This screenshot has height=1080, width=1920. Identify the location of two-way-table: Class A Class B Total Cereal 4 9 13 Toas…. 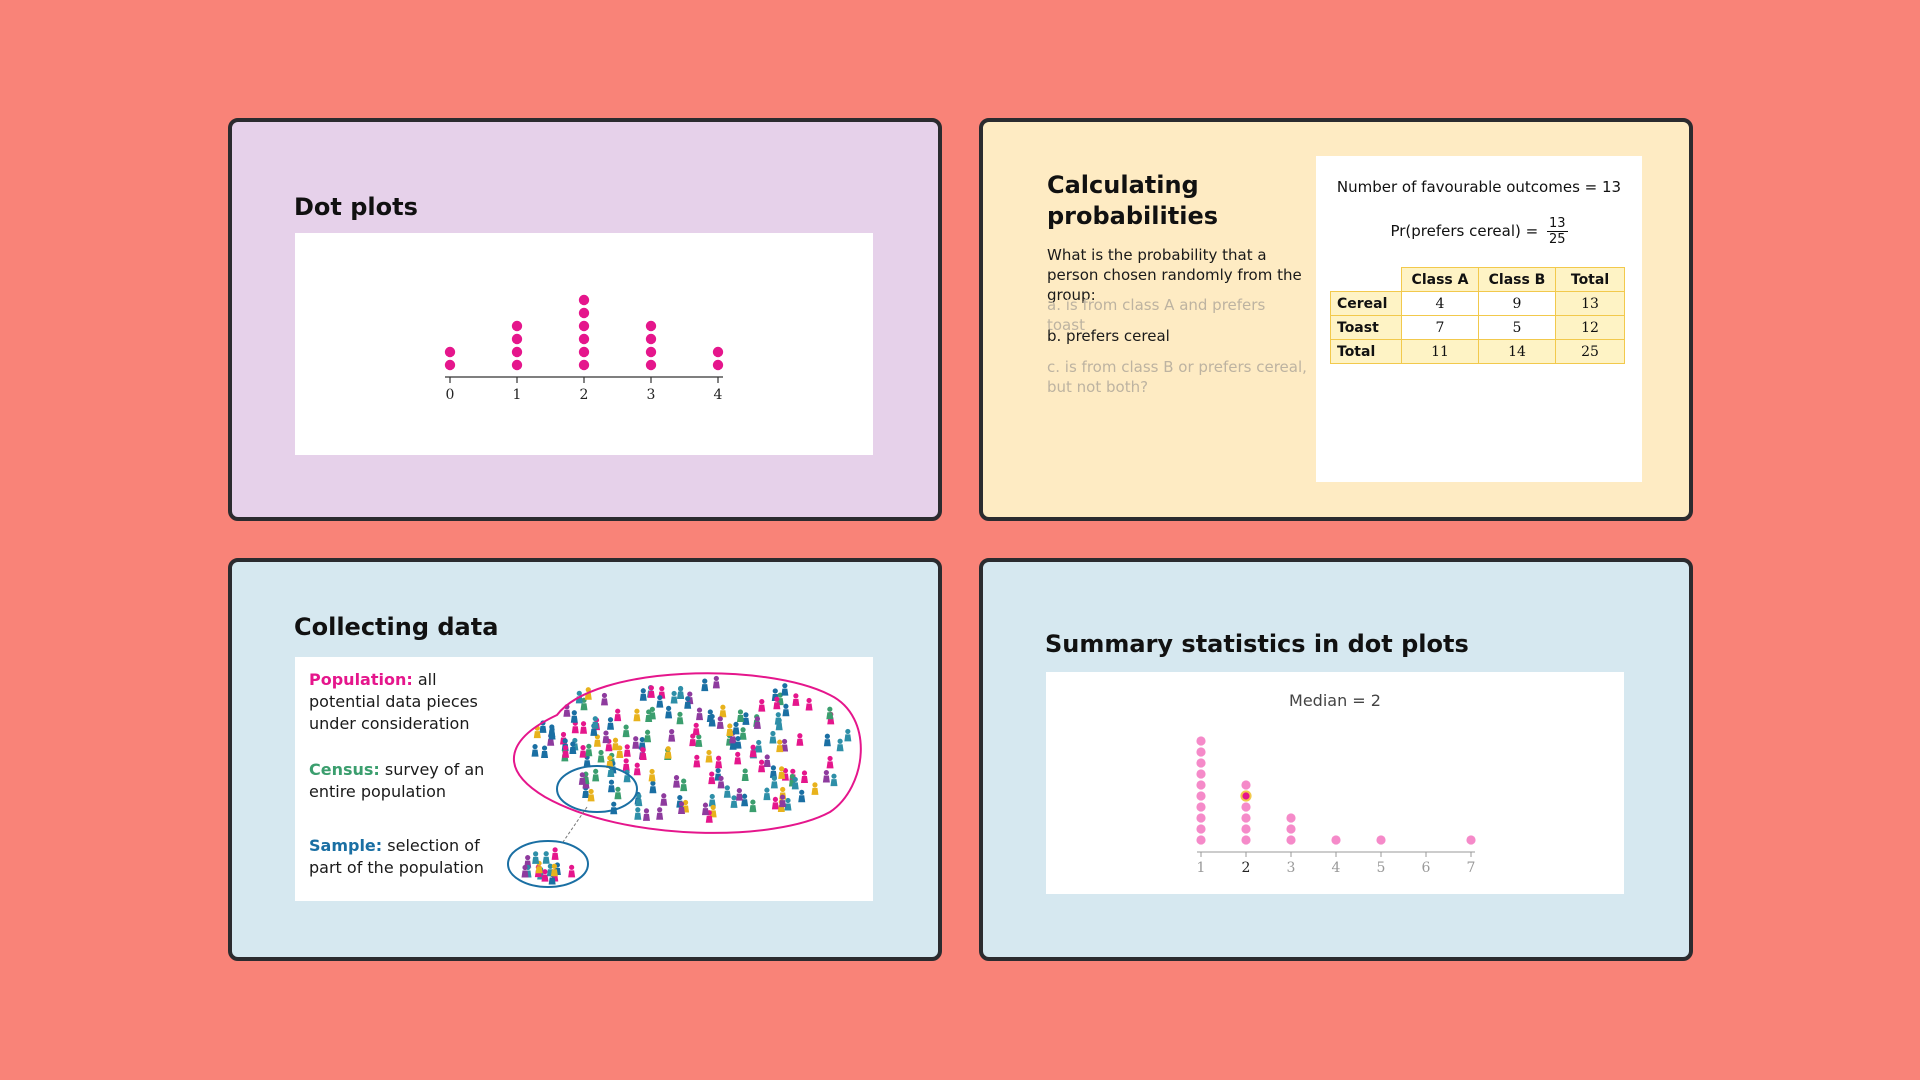
(1477, 315).